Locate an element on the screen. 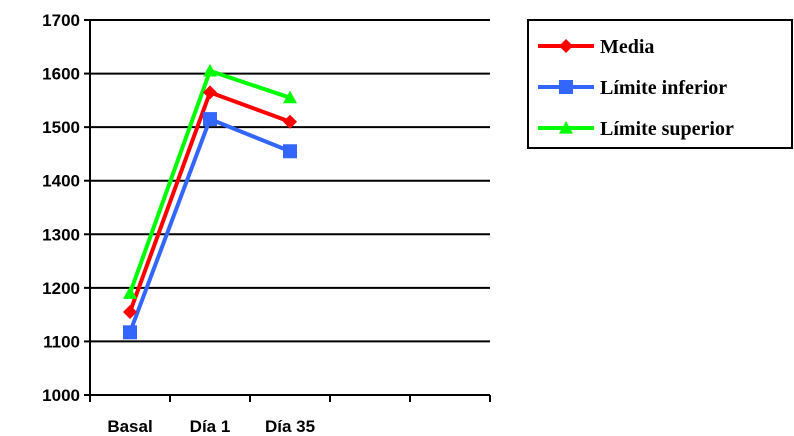  x-tick-label: Día 35 is located at coordinates (290, 426).